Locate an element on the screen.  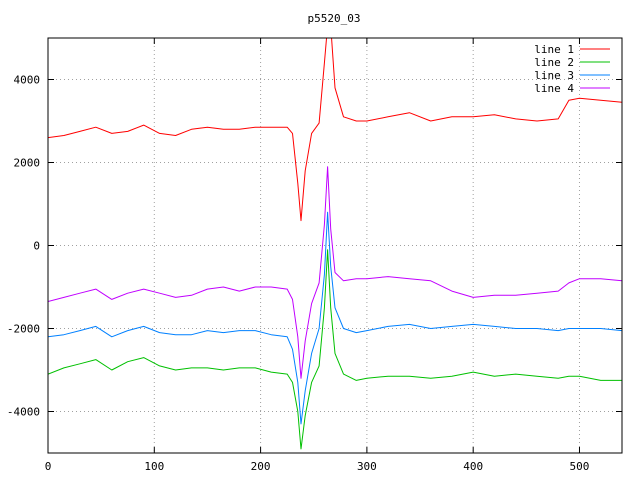
x-tick-label: 100 is located at coordinates (154, 466).